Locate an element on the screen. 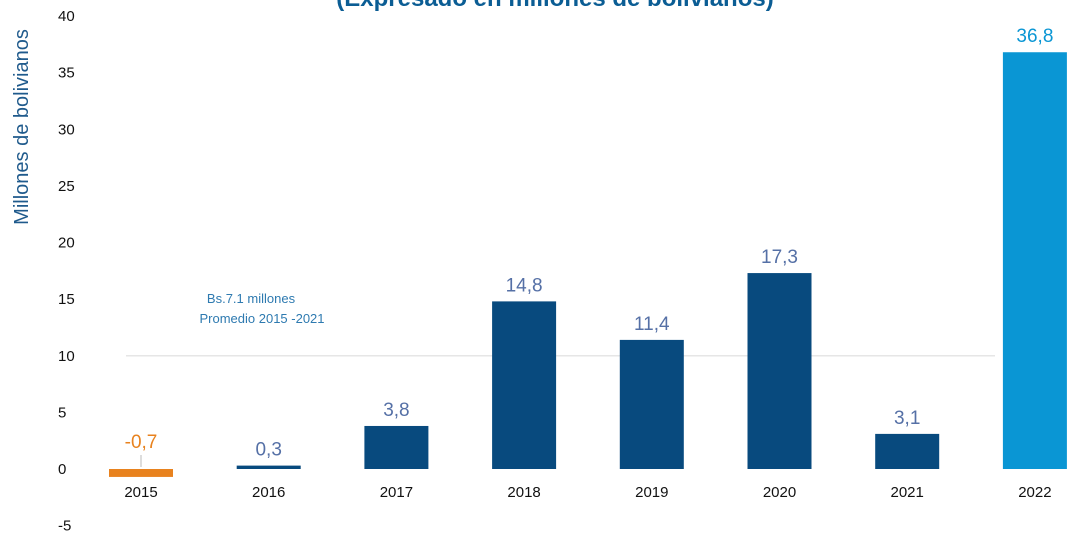  y-tick-label: 40 is located at coordinates (66, 16).